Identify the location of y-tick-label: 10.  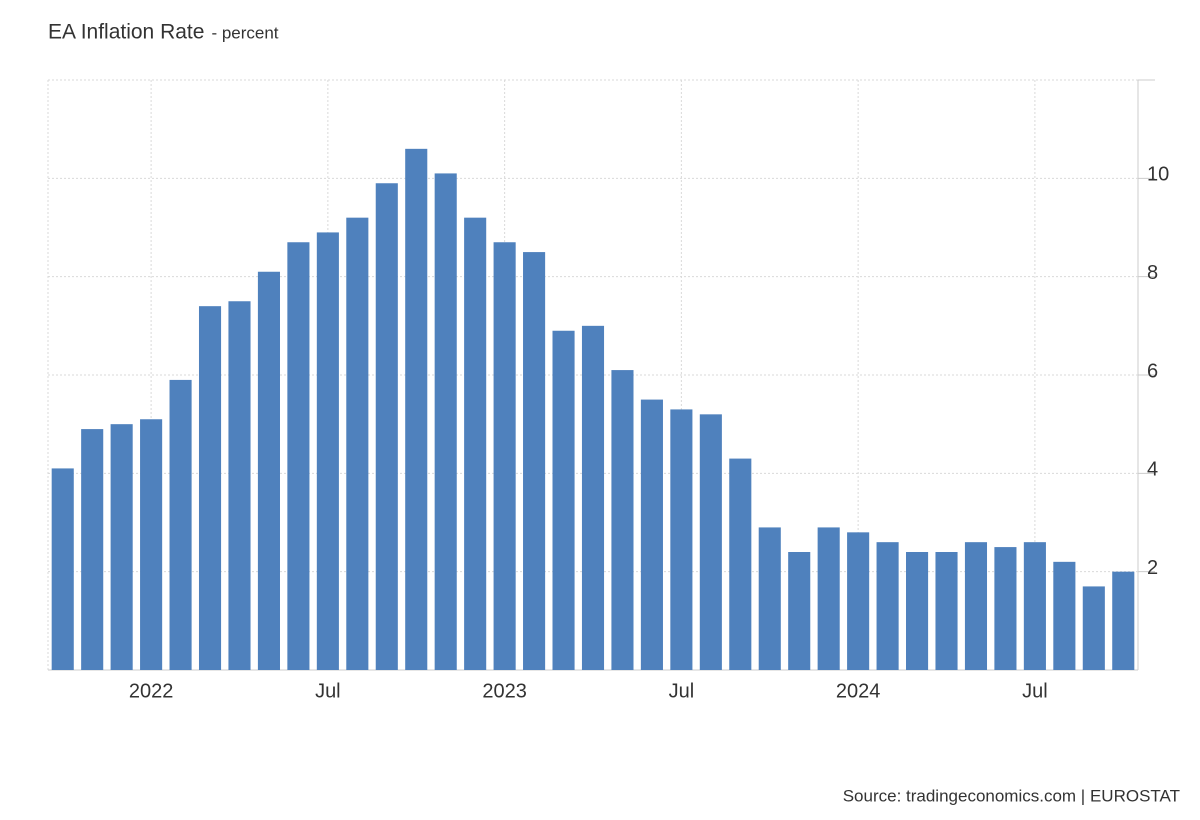
(1158, 175).